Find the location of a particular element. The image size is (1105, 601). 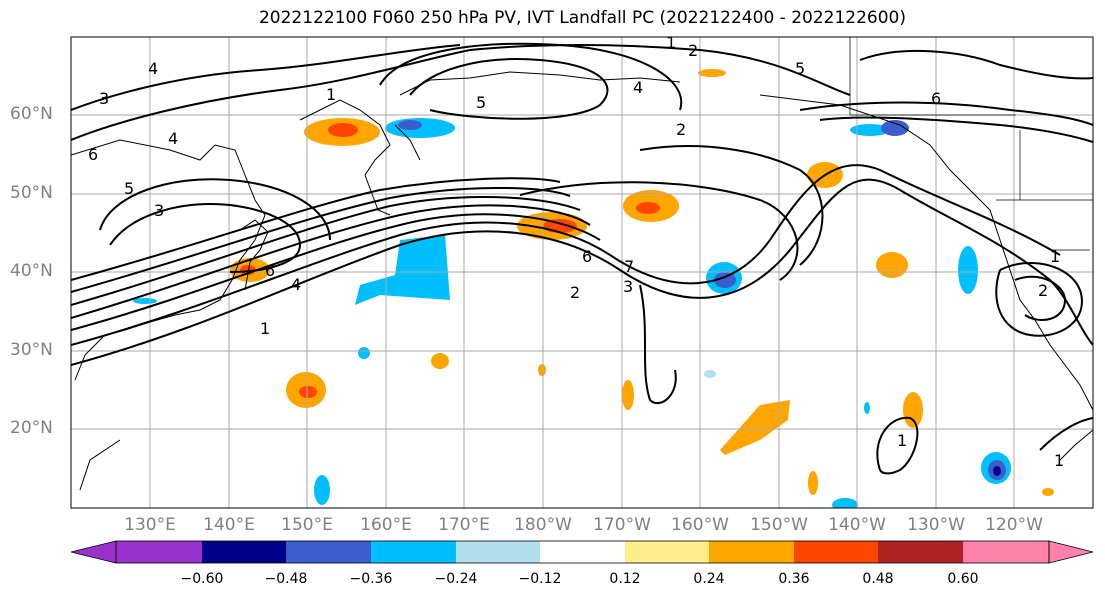

lon-label: 160°W is located at coordinates (700, 525).